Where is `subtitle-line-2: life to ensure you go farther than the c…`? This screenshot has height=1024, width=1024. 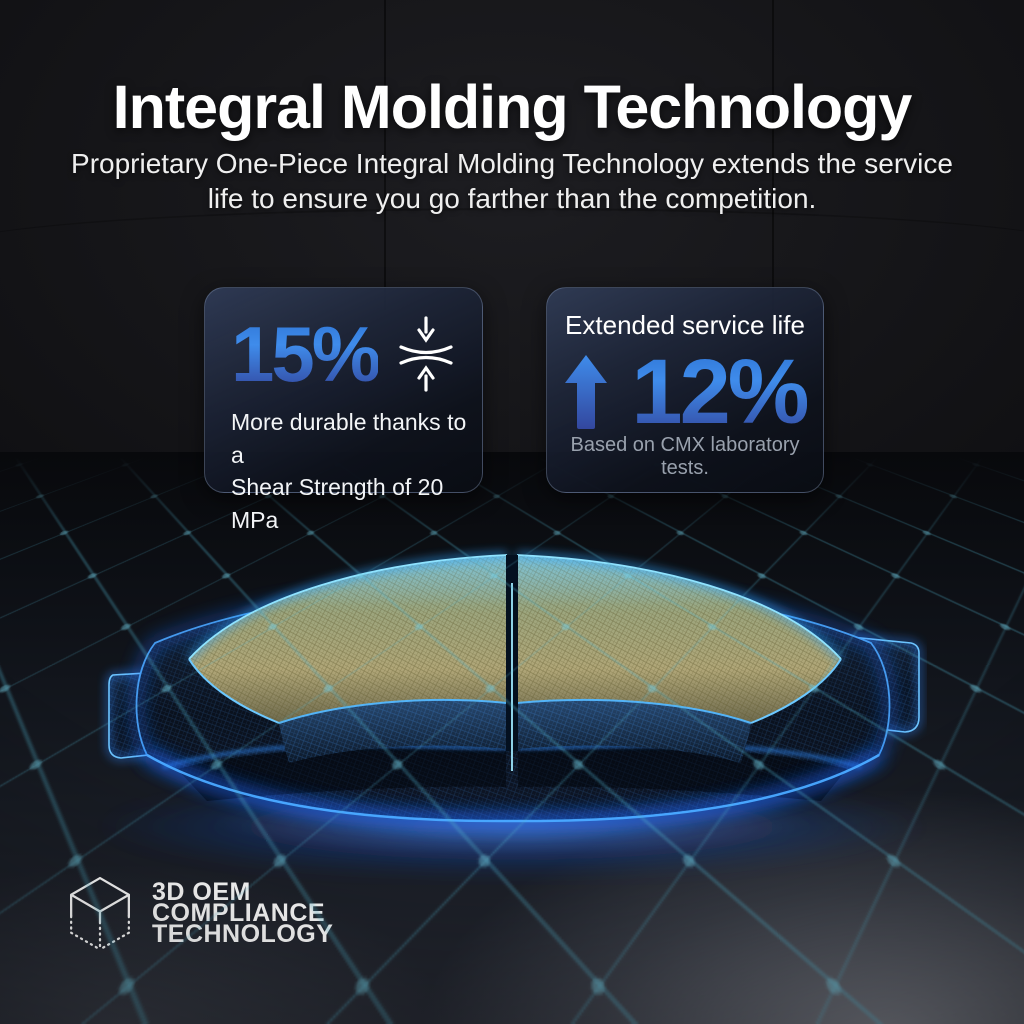 subtitle-line-2: life to ensure you go farther than the c… is located at coordinates (512, 199).